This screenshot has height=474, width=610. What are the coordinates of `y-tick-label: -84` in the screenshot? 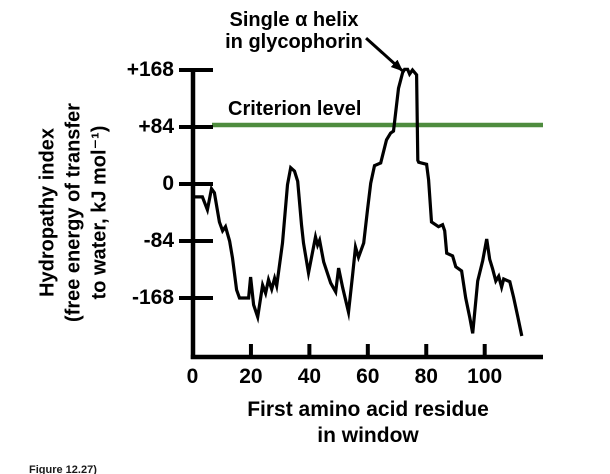 It's located at (158, 240).